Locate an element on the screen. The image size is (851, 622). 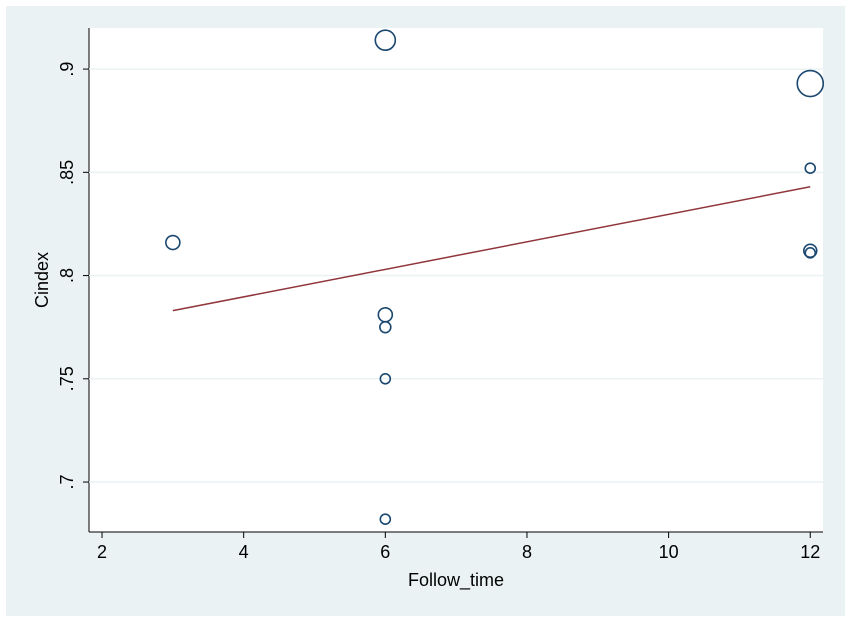
y-tick-label: .8 is located at coordinates (67, 275).